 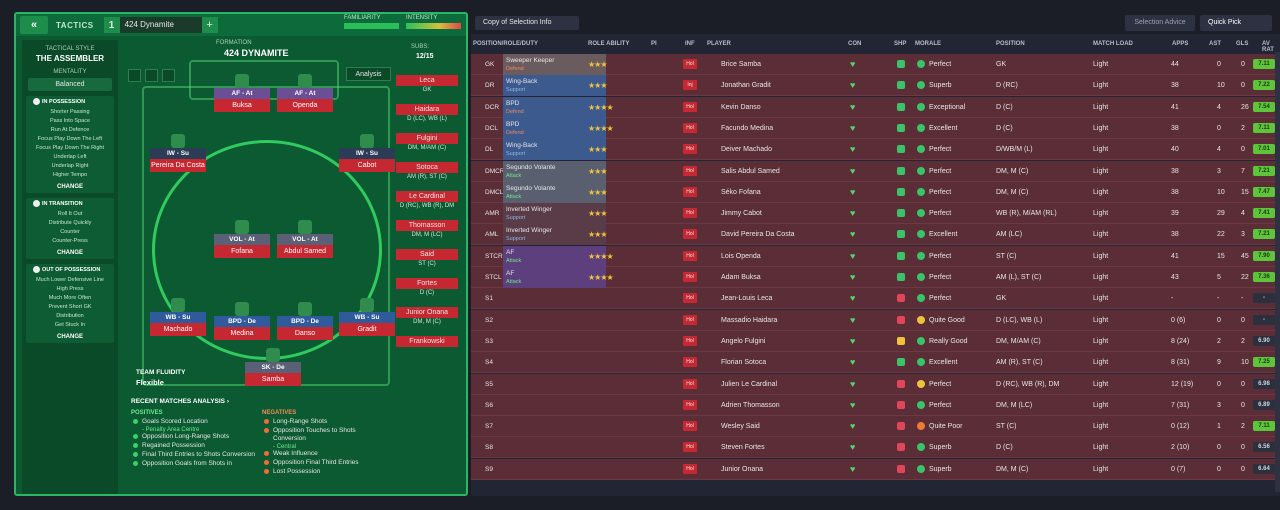 I want to click on chart-icon, so click(x=151, y=75).